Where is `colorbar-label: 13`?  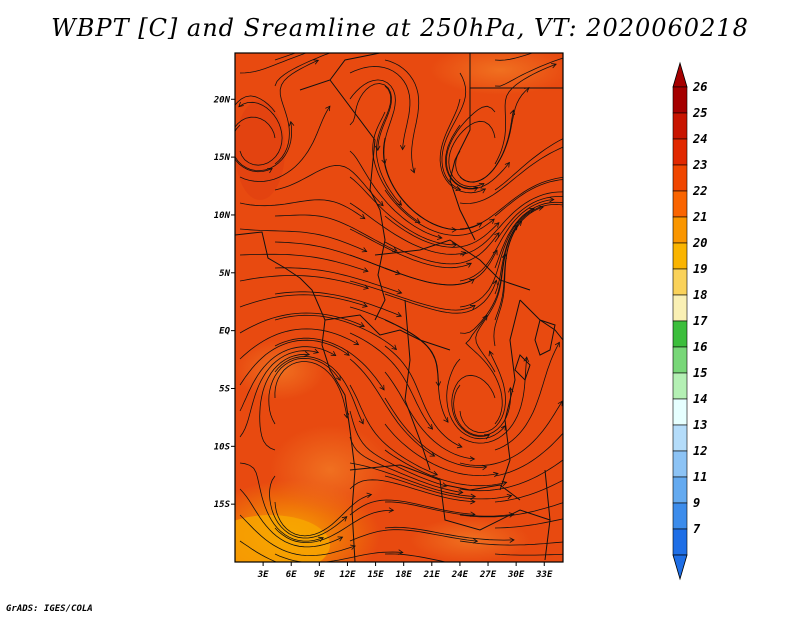
colorbar-label: 13 is located at coordinates (700, 425).